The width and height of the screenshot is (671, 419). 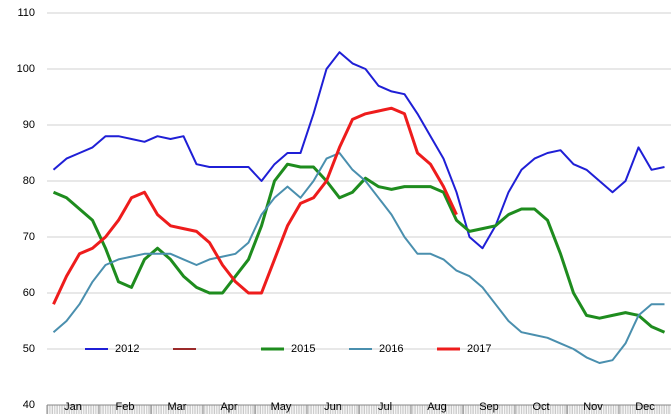 What do you see at coordinates (391, 349) in the screenshot?
I see `legend-label: 2016` at bounding box center [391, 349].